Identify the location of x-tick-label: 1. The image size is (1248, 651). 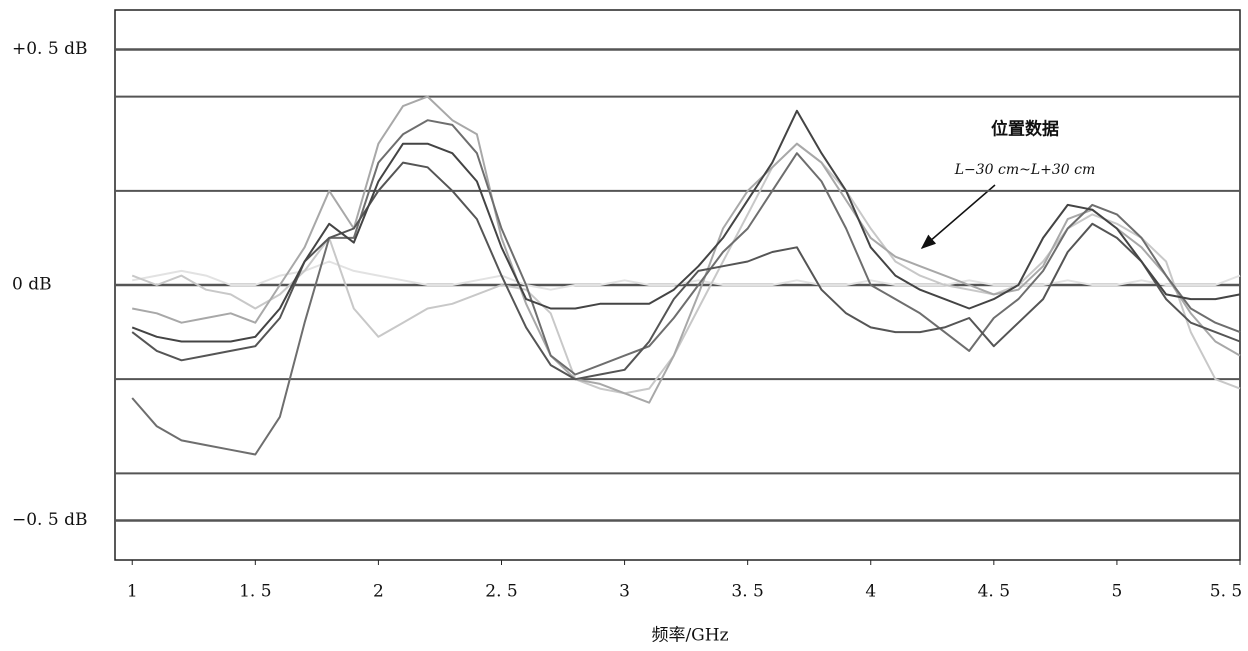
(132, 592).